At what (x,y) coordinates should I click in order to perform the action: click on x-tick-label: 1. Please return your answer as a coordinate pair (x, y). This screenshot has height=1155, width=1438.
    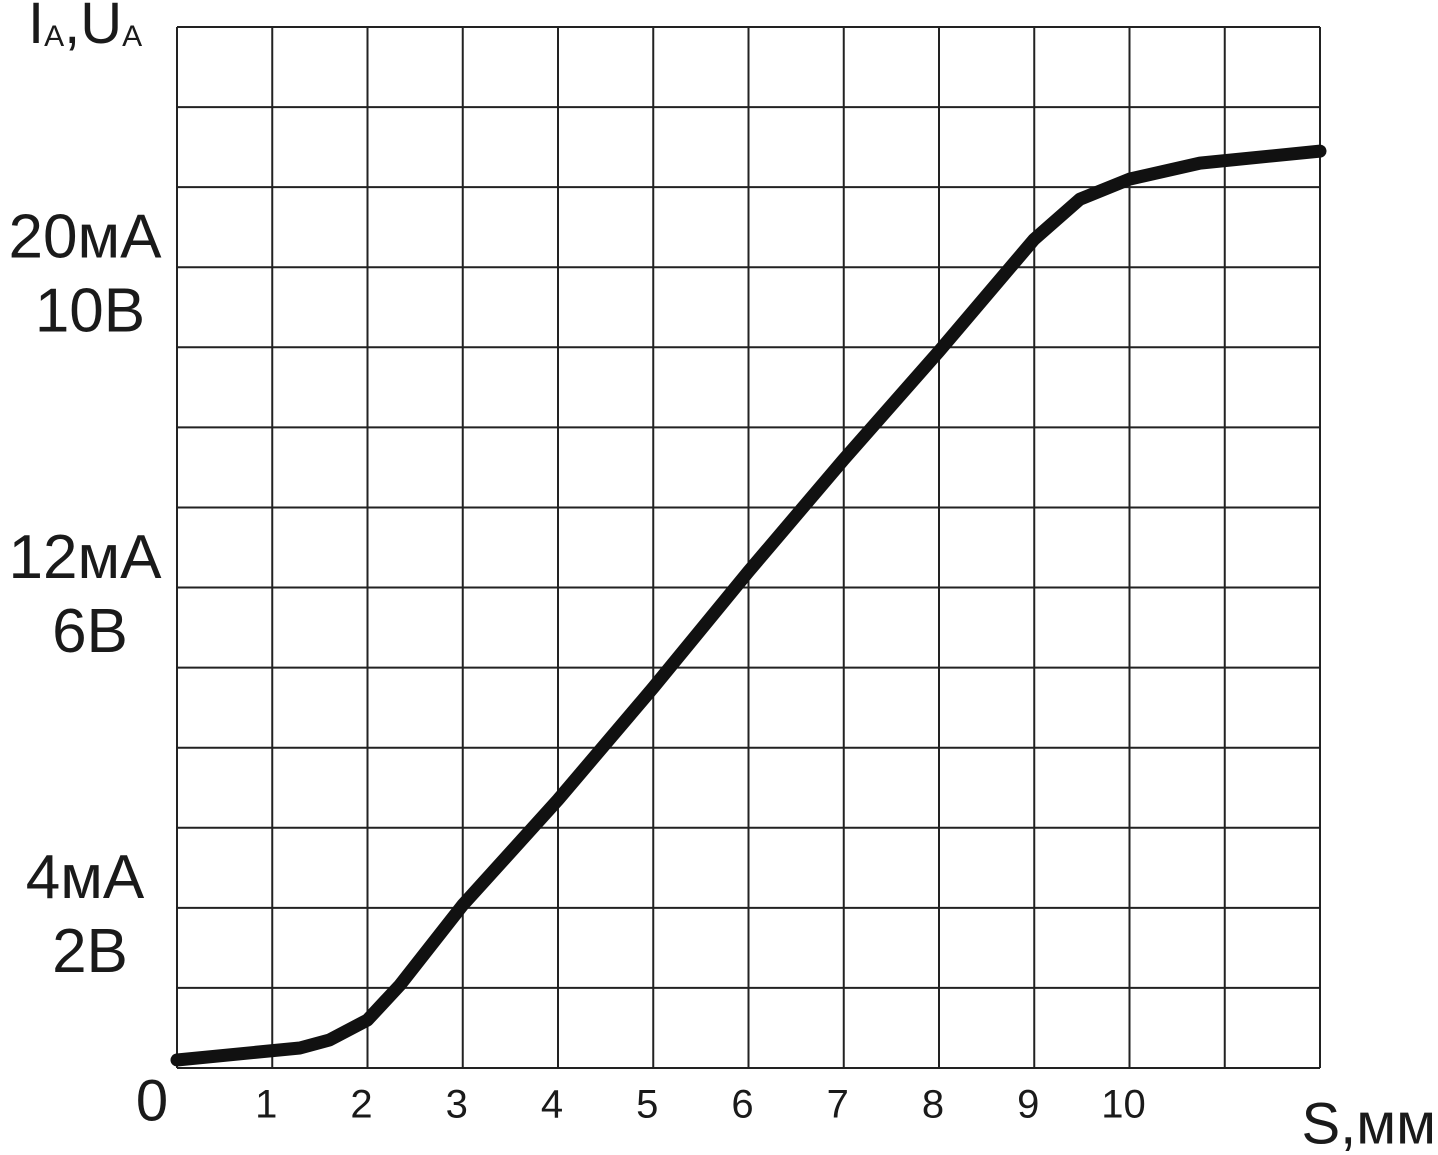
    Looking at the image, I should click on (266, 1105).